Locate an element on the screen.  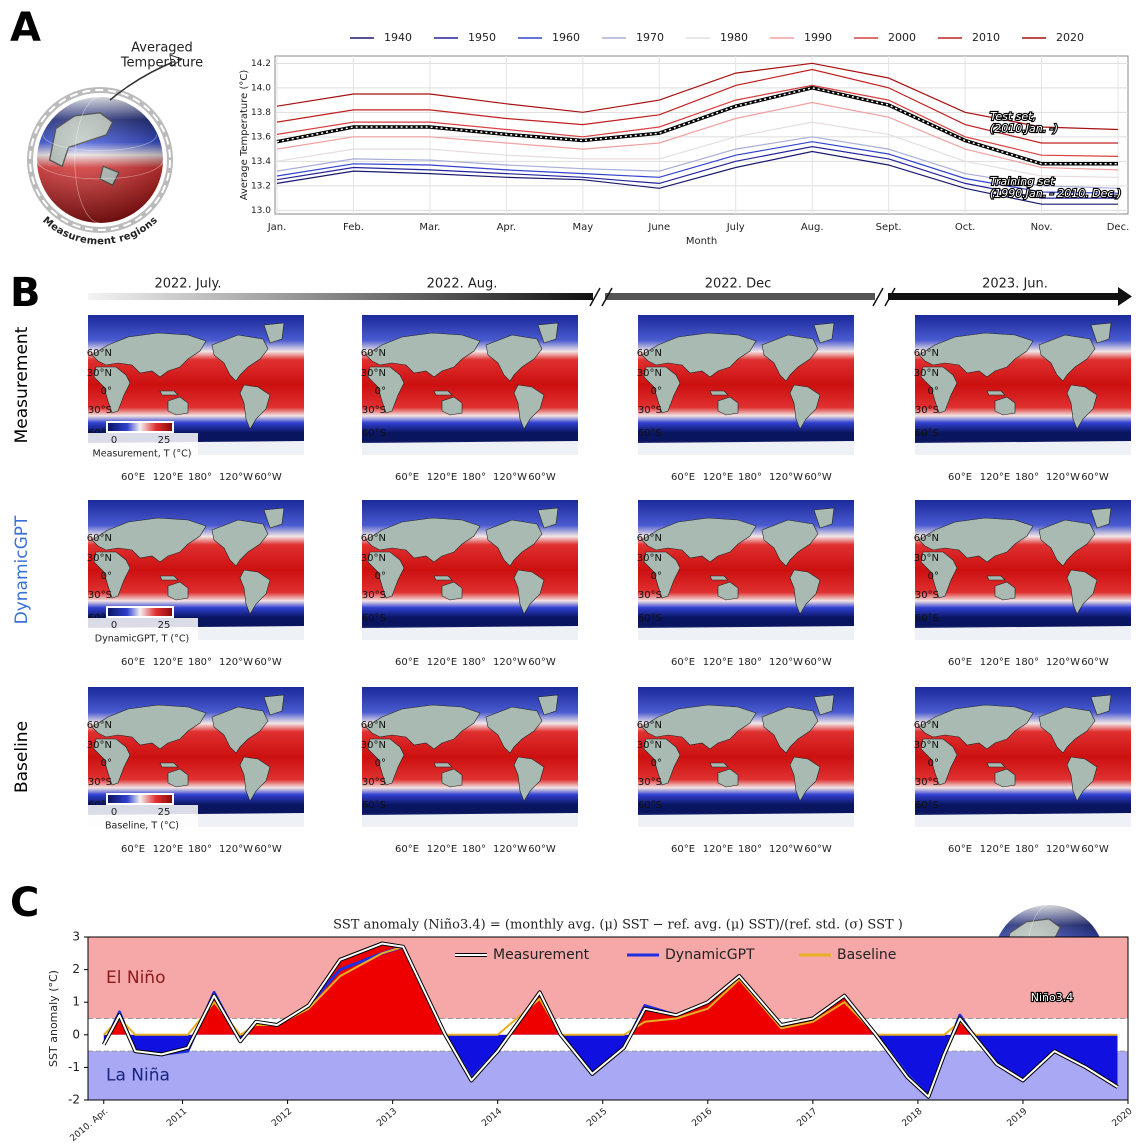
legend-label: 2000 is located at coordinates (902, 37).